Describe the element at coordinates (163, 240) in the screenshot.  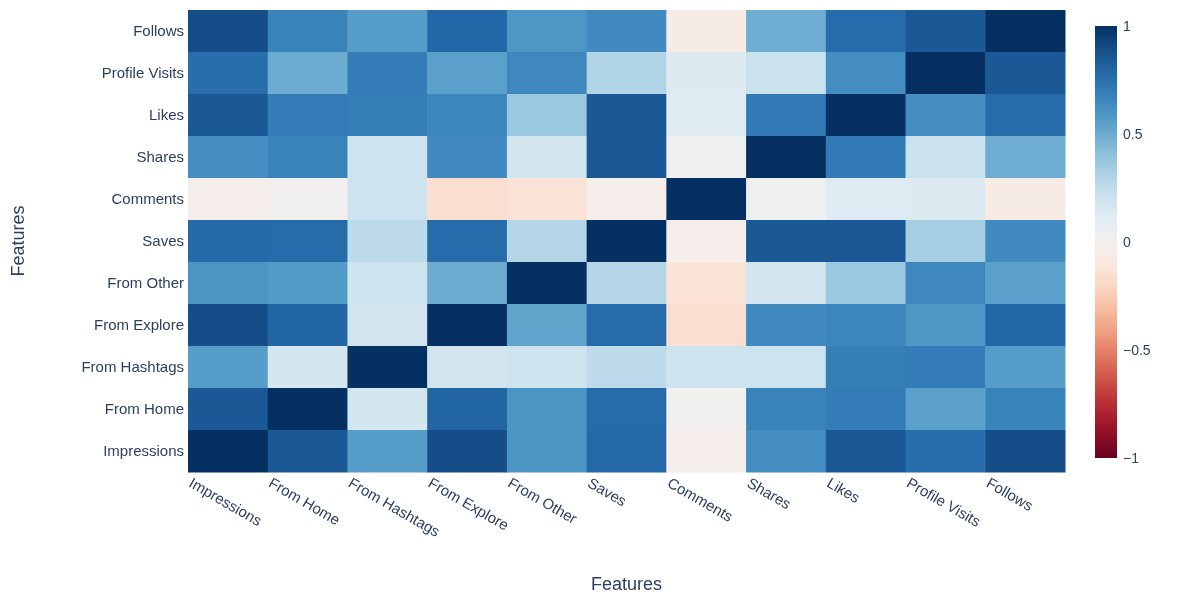
I see `y-tick-label: Saves` at that location.